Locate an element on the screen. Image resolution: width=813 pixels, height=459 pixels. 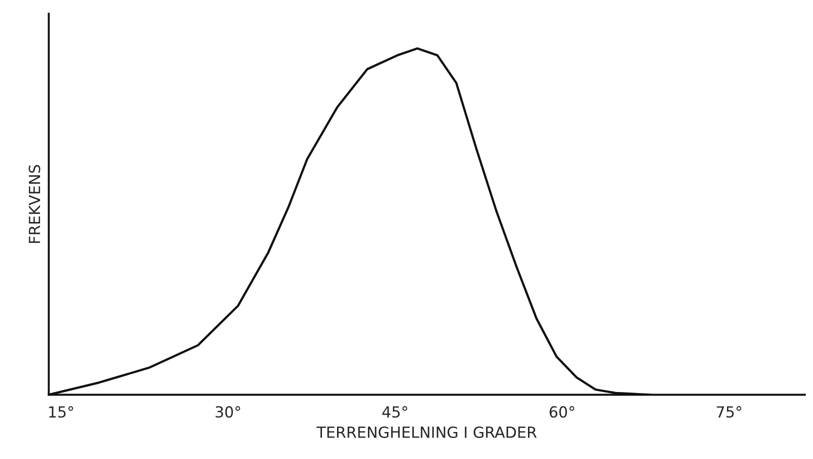
x-tick-label: 60° is located at coordinates (562, 412).